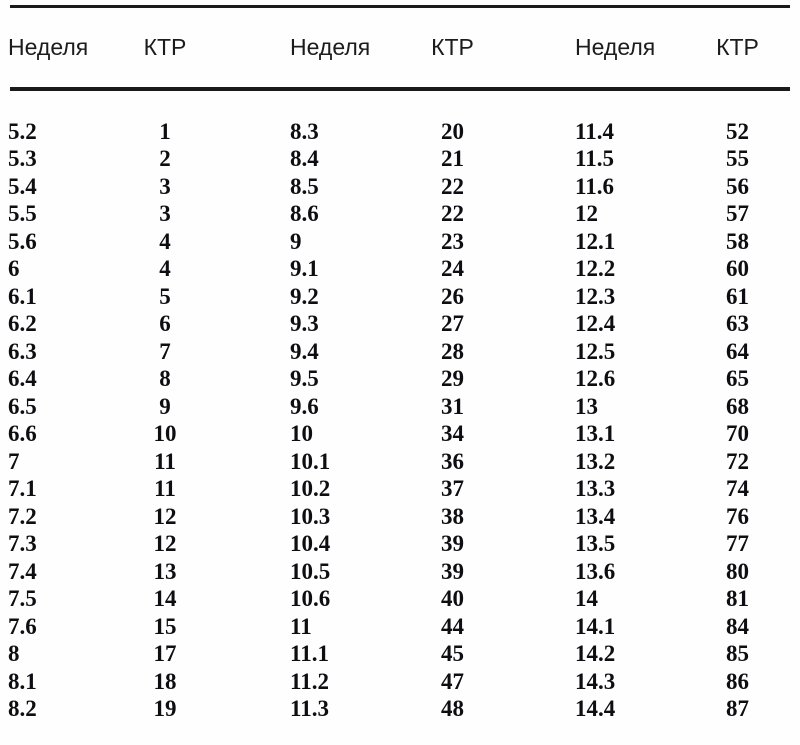 This screenshot has height=745, width=800. I want to click on week-value-cell: 11.2, so click(309, 681).